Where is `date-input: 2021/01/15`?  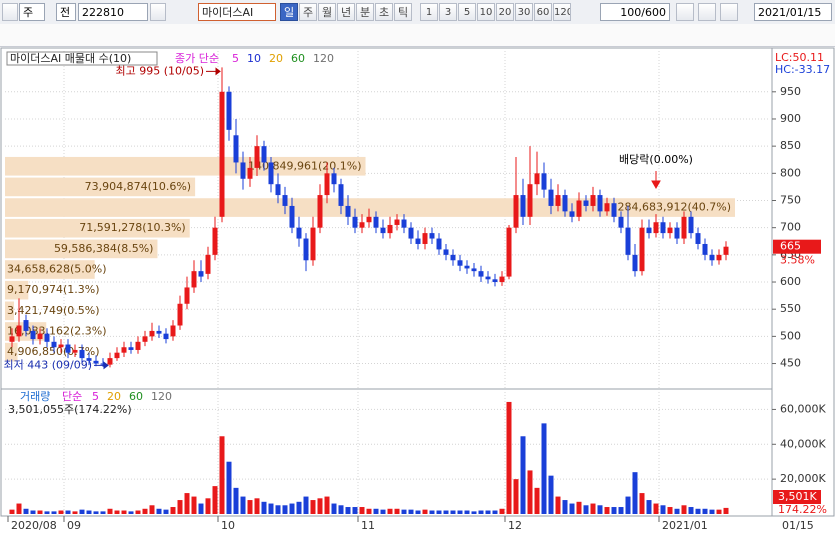
date-input: 2021/01/15 is located at coordinates (793, 12).